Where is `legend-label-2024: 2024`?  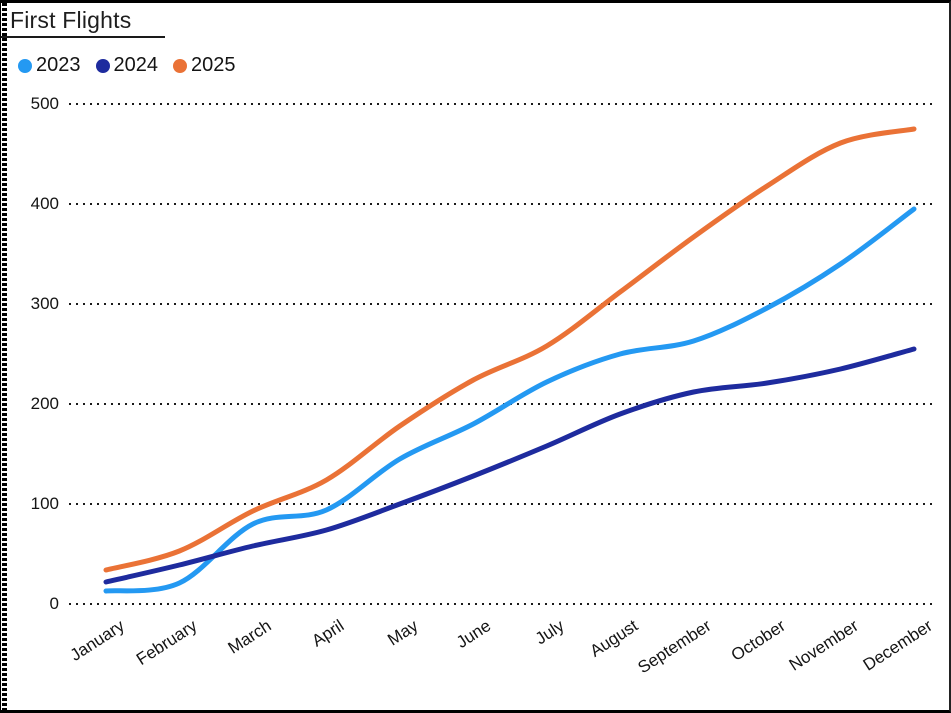
legend-label-2024: 2024 is located at coordinates (136, 65).